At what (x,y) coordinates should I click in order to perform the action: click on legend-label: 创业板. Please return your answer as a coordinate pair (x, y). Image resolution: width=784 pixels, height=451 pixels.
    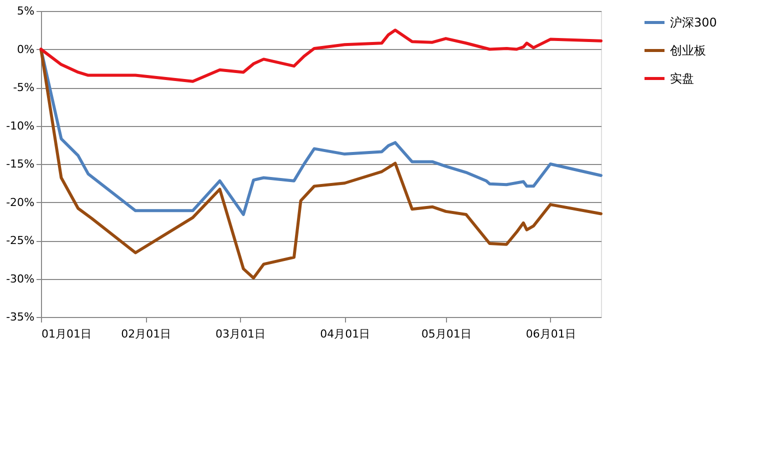
    Looking at the image, I should click on (688, 51).